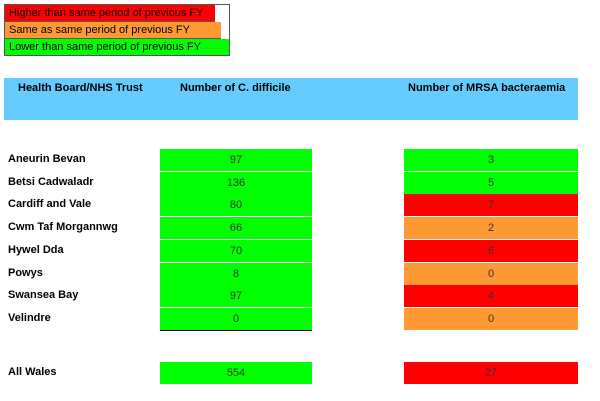 The height and width of the screenshot is (401, 600). I want to click on mrsa-cell: 7, so click(491, 205).